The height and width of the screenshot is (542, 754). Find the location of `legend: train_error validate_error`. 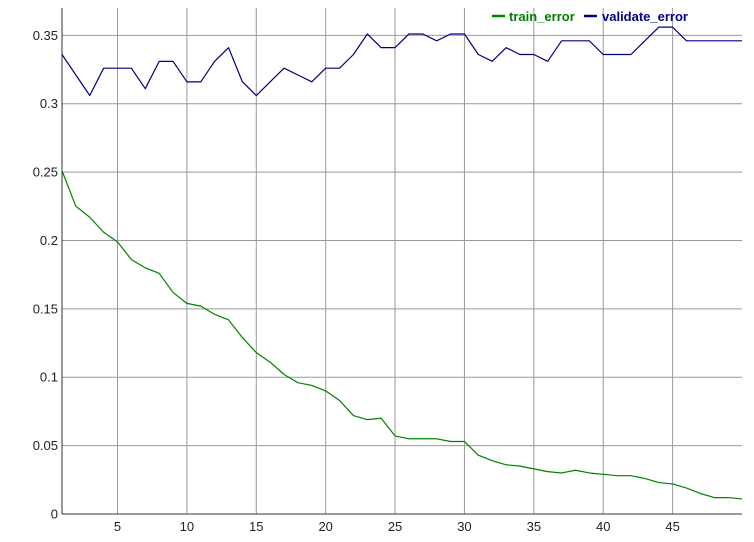

legend: train_error validate_error is located at coordinates (590, 16).